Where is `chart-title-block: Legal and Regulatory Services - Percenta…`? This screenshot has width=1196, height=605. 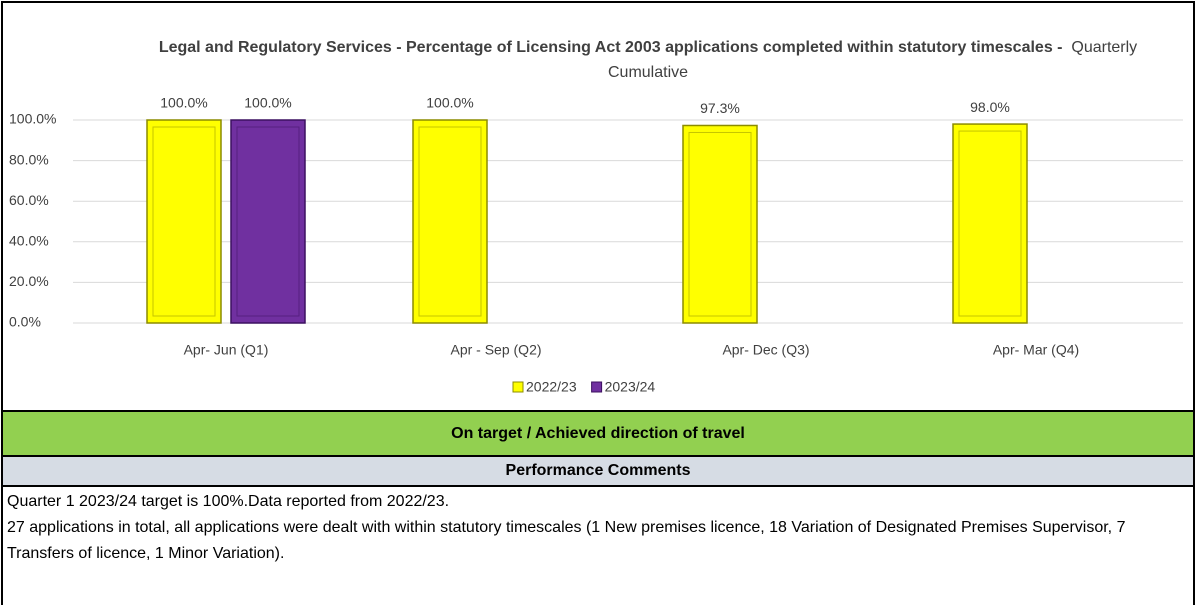
chart-title-block: Legal and Regulatory Services - Percenta… is located at coordinates (648, 60).